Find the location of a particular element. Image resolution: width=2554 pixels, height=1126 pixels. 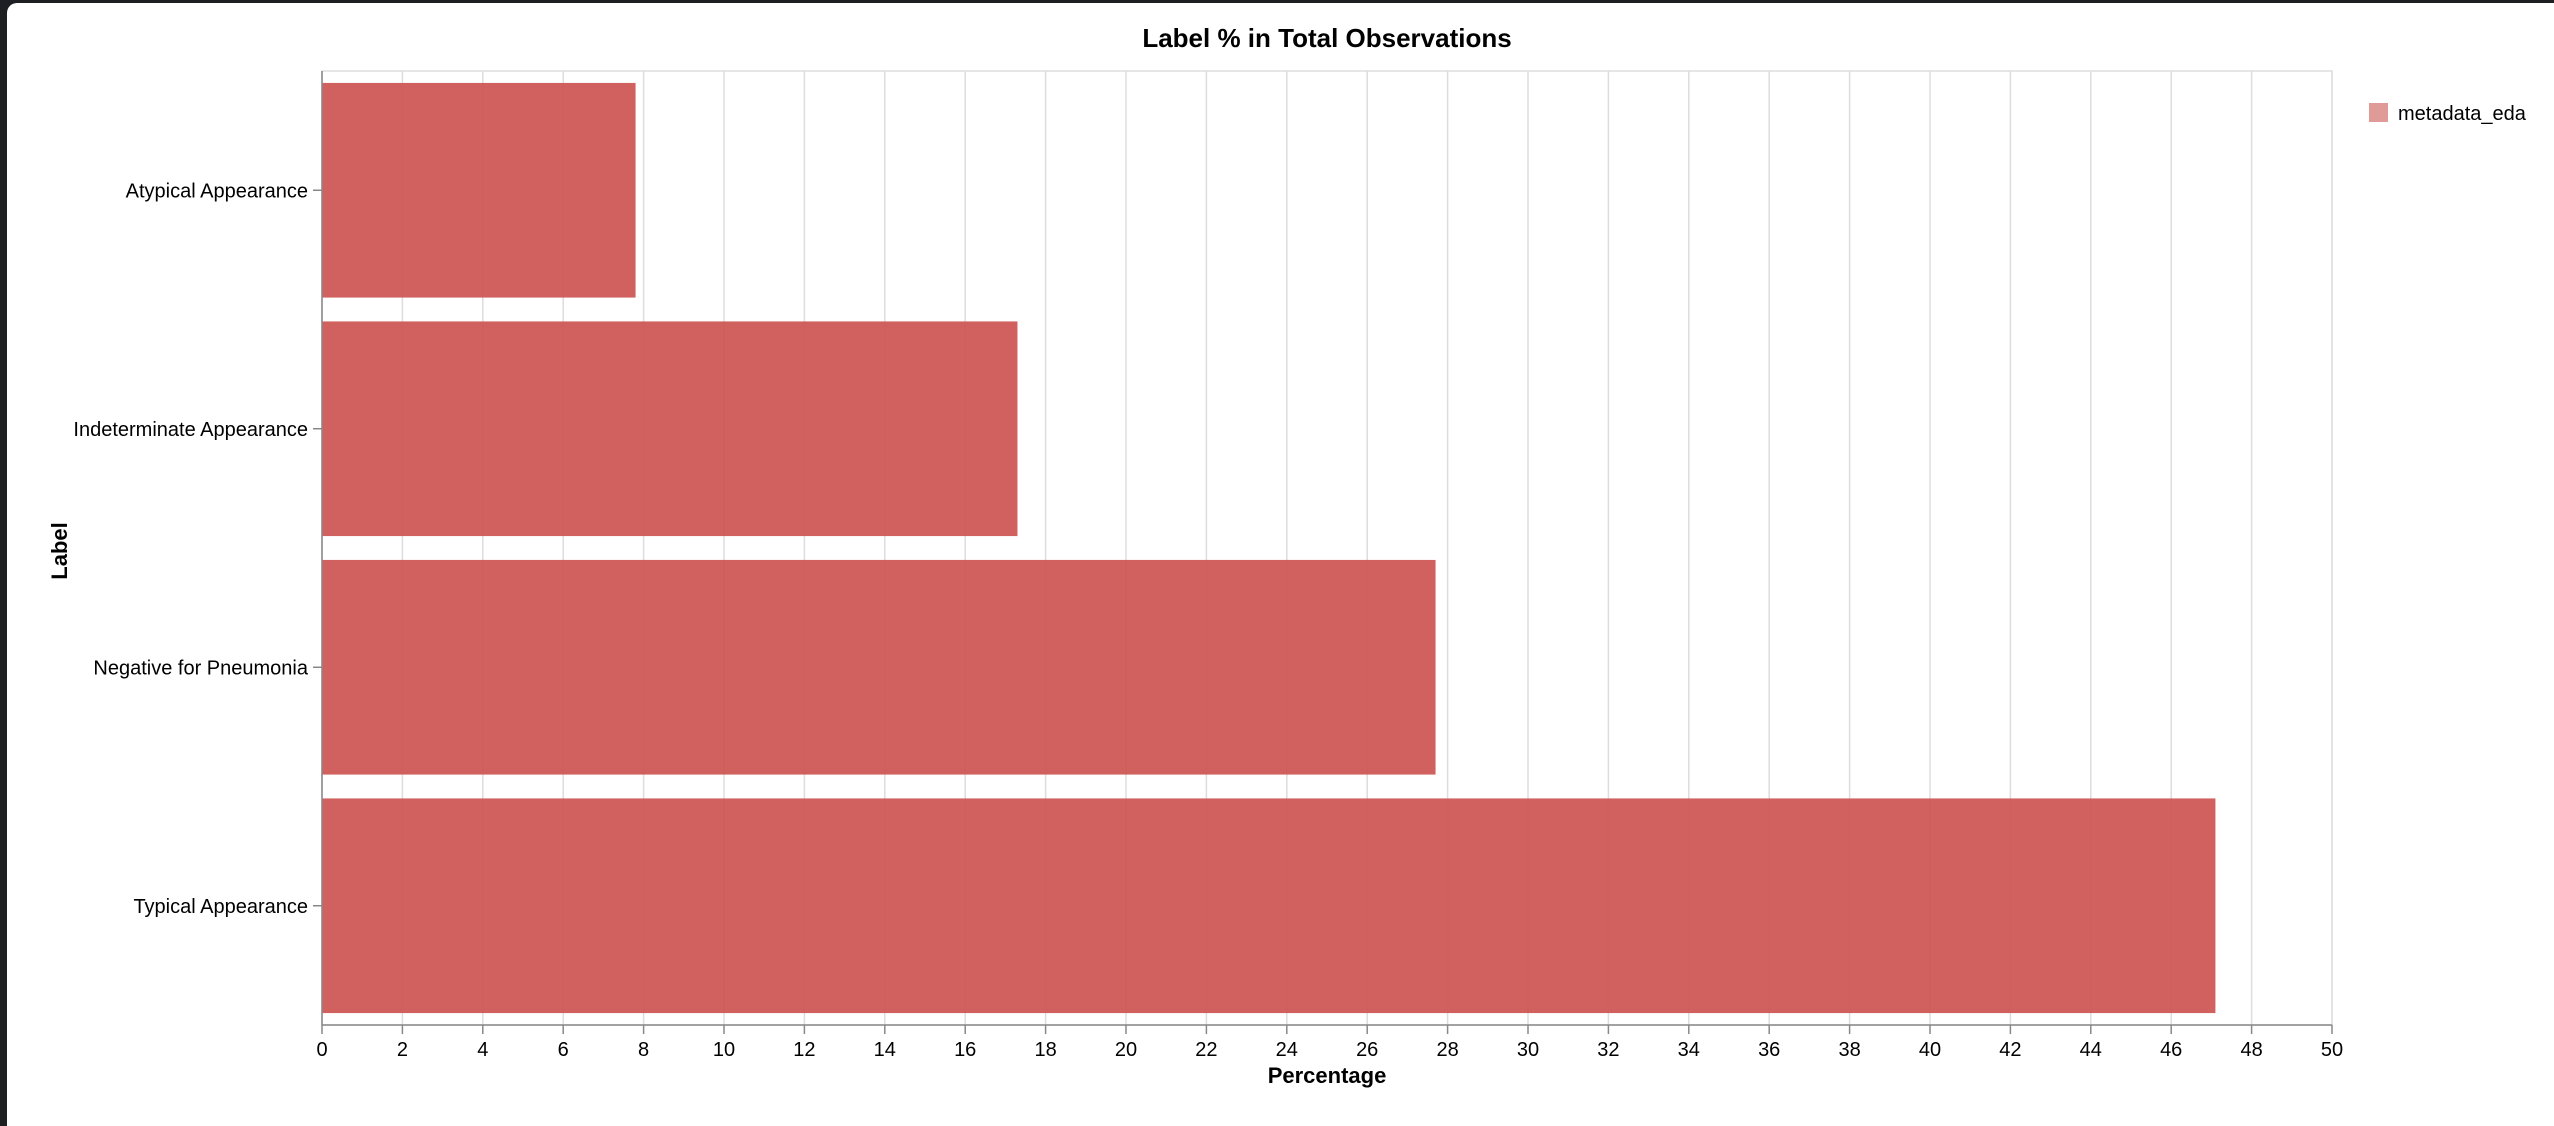

x-tick-label: 44 is located at coordinates (2091, 1050).